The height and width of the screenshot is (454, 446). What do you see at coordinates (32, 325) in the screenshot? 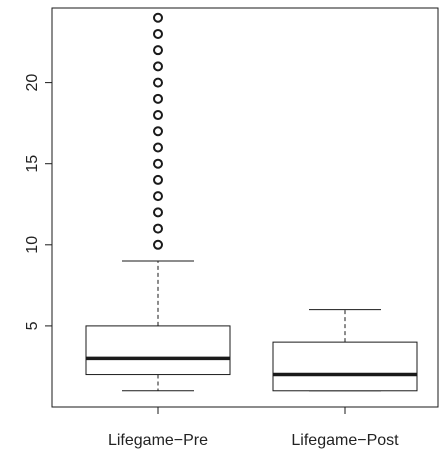
I see `y-tick-label: 5` at bounding box center [32, 325].